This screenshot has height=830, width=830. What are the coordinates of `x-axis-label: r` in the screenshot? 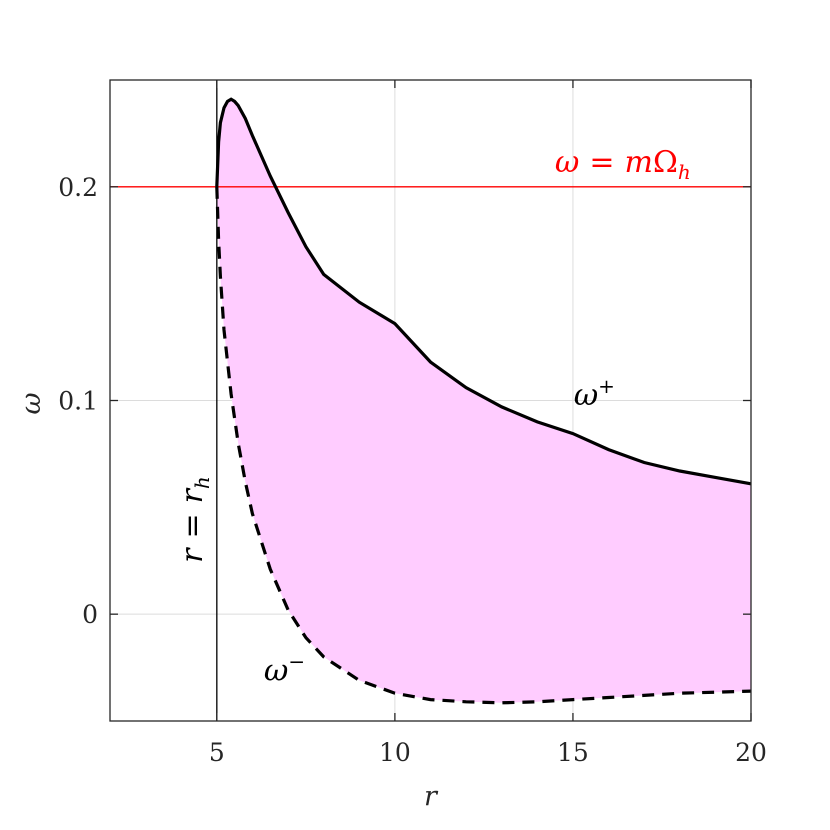 It's located at (431, 796).